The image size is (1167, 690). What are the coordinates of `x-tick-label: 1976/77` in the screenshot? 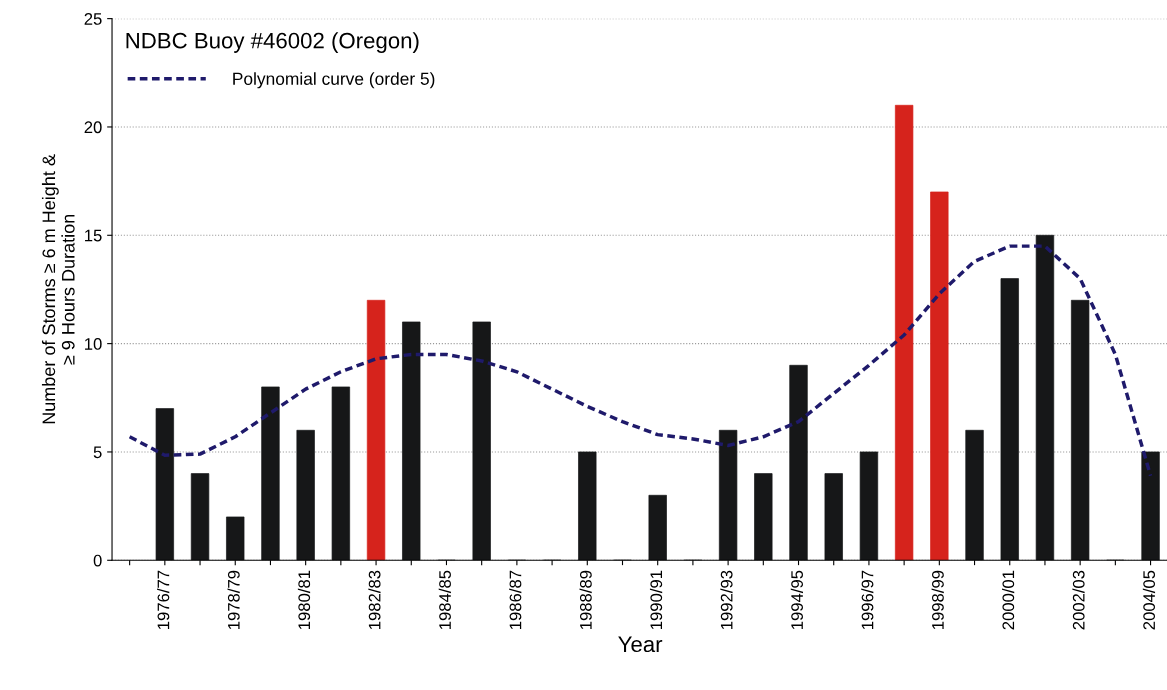 It's located at (163, 599).